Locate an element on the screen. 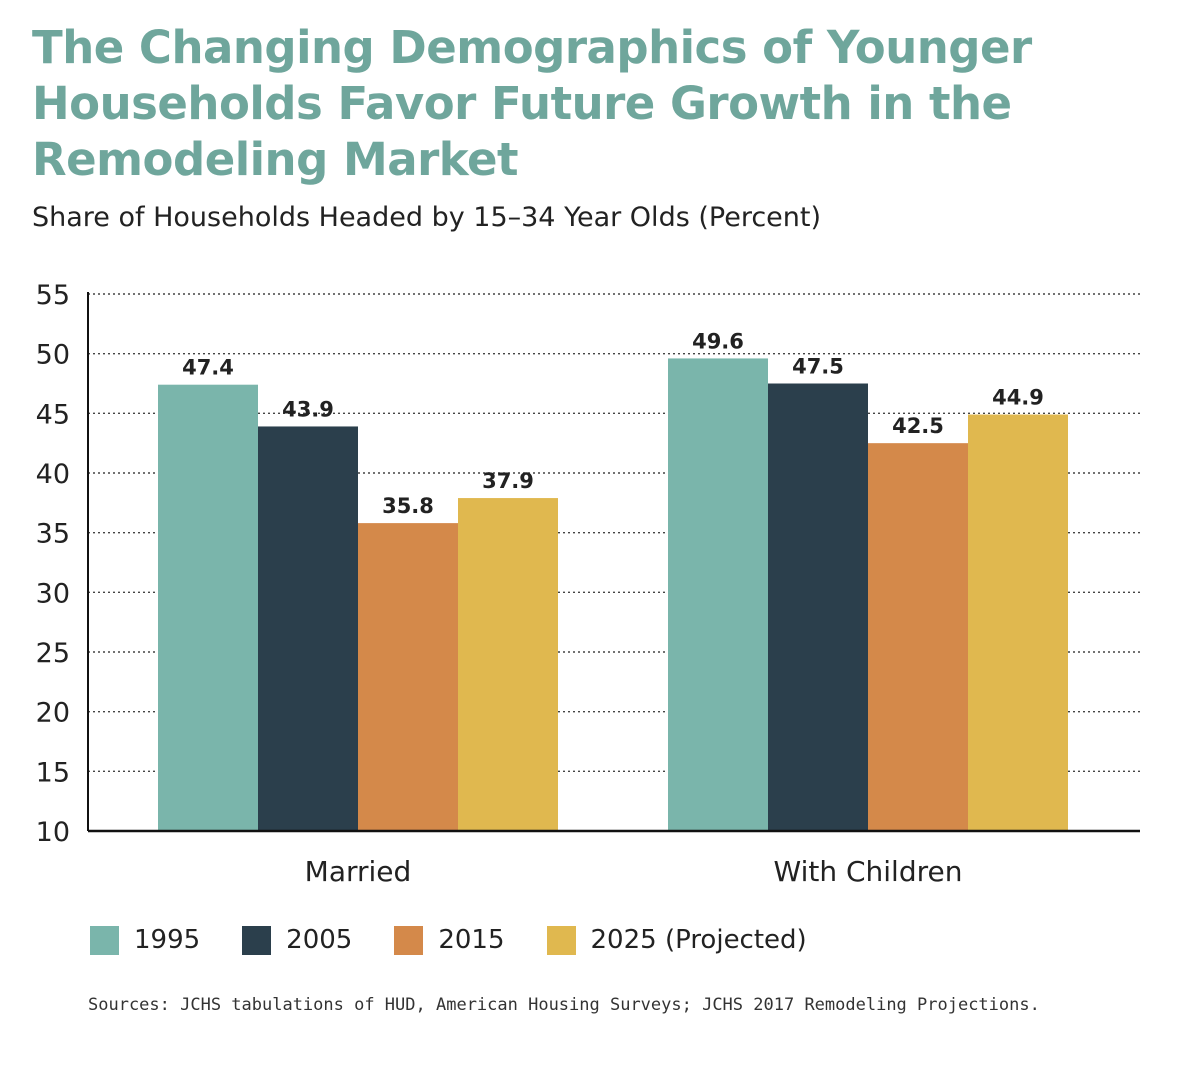 The image size is (1186, 1084). legend-label-2025: 2025 (Projected) is located at coordinates (698, 940).